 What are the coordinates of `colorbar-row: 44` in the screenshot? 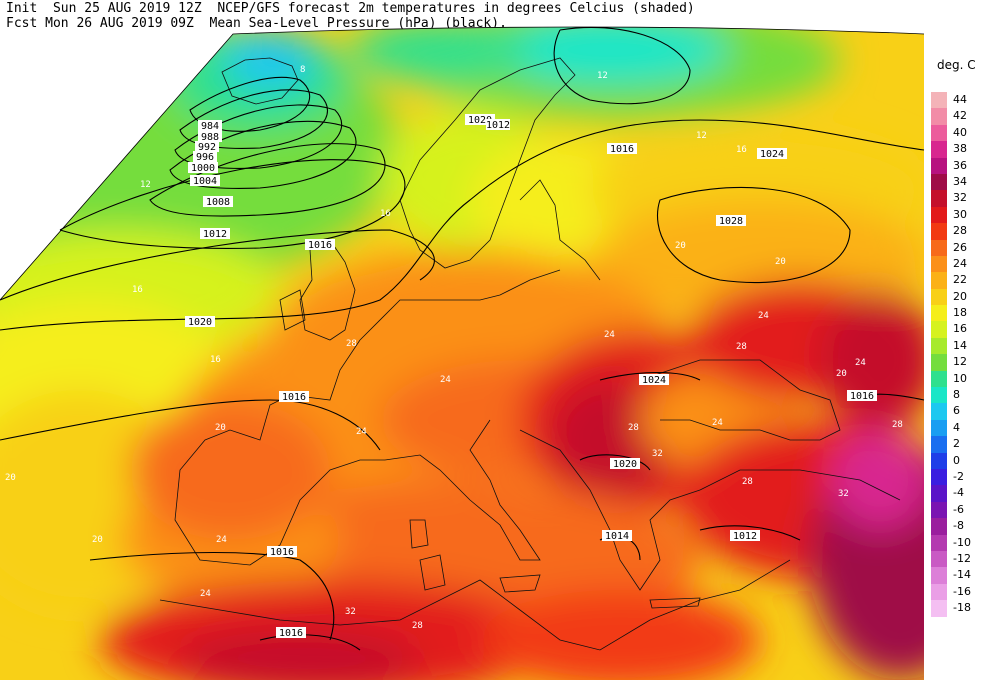 It's located at (961, 100).